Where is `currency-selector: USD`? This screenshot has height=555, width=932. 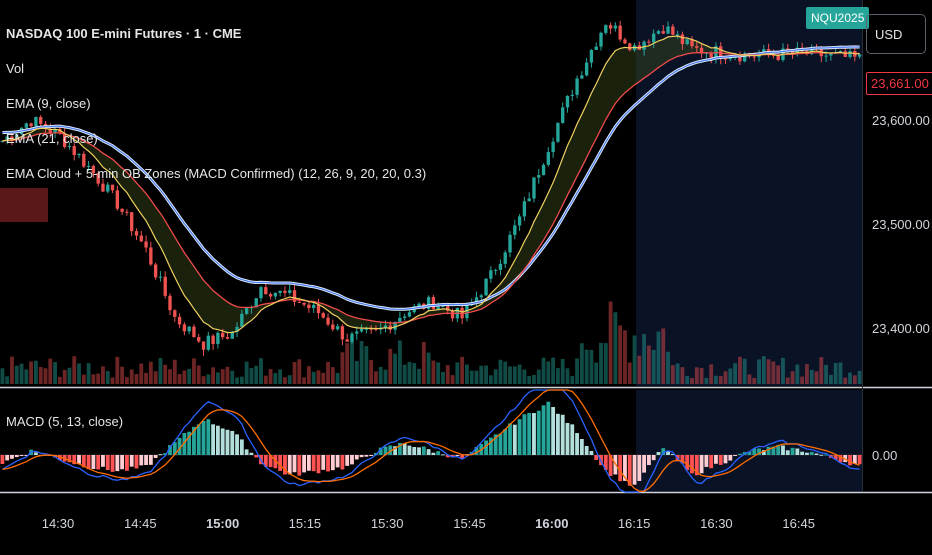 currency-selector: USD is located at coordinates (896, 34).